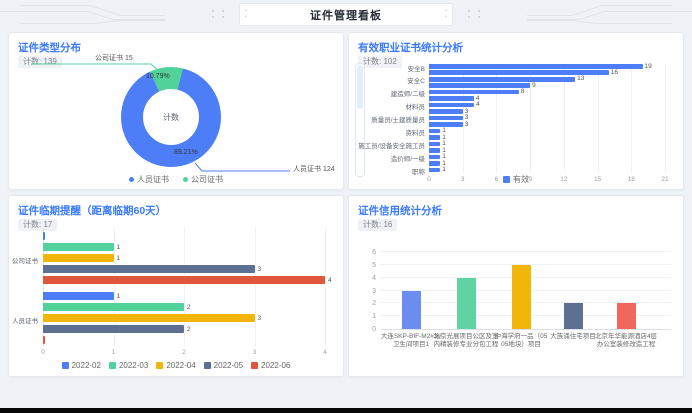  Describe the element at coordinates (270, 365) in the screenshot. I see `legend-item: 2022-06` at that location.